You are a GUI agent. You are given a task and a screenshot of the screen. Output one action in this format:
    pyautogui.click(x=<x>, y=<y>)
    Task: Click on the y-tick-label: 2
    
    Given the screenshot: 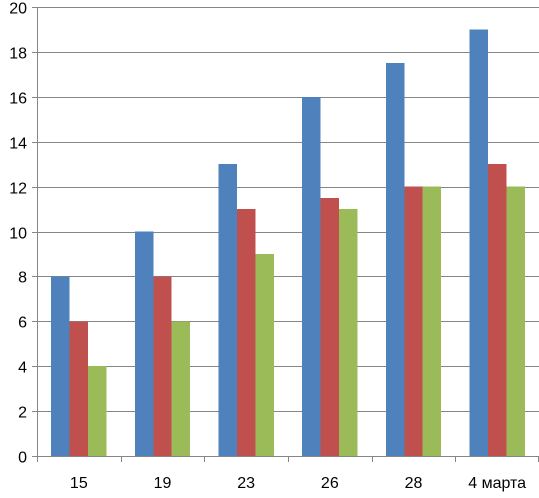 What is the action you would take?
    pyautogui.click(x=22, y=413)
    